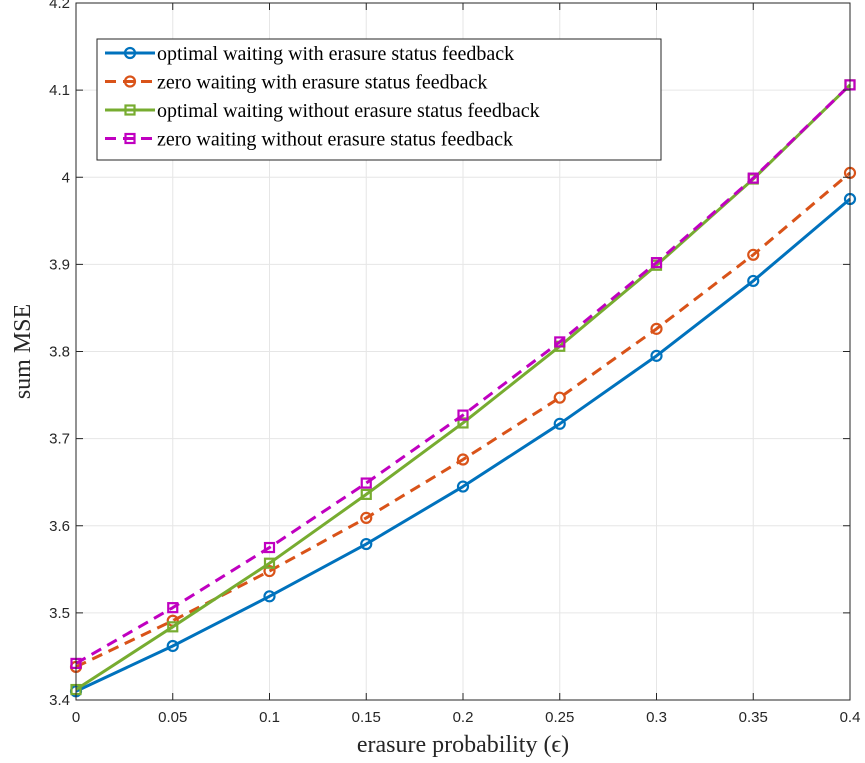  I want to click on x-tick-label: 0.1, so click(269, 717).